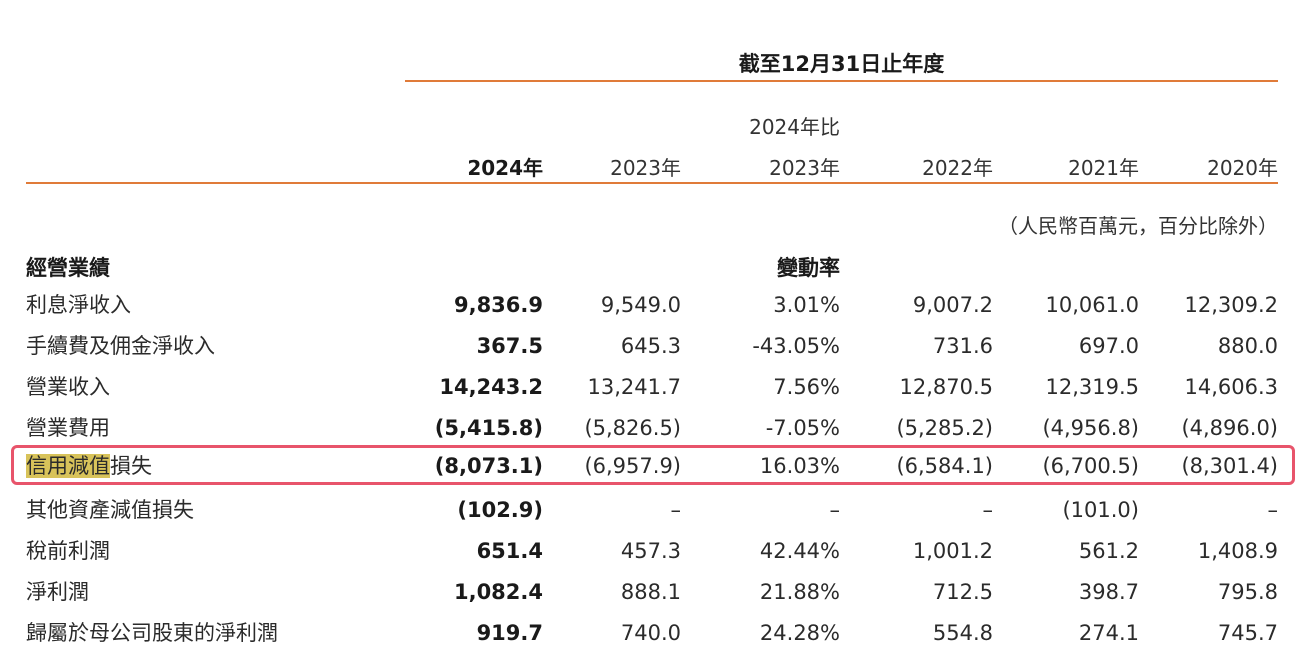  I want to click on value-2020: 880.0, so click(1247, 346).